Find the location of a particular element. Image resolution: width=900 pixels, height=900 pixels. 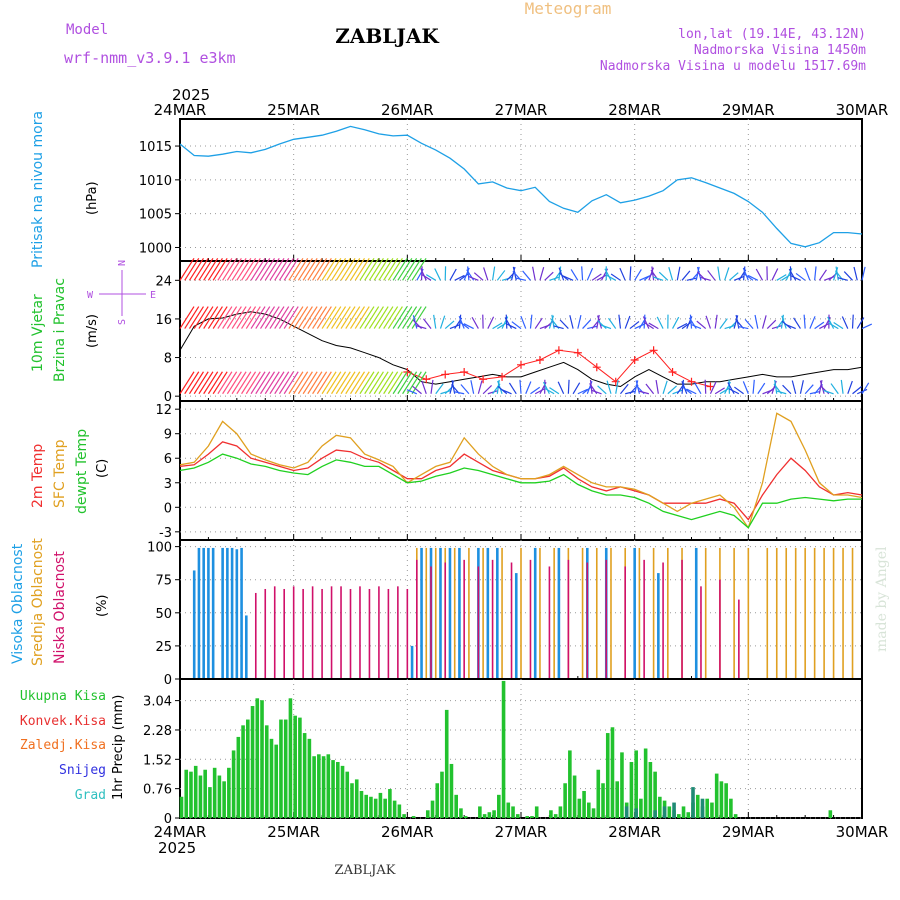

cloud-ylabel-2: Srednja Oblacnost is located at coordinates (38, 602).